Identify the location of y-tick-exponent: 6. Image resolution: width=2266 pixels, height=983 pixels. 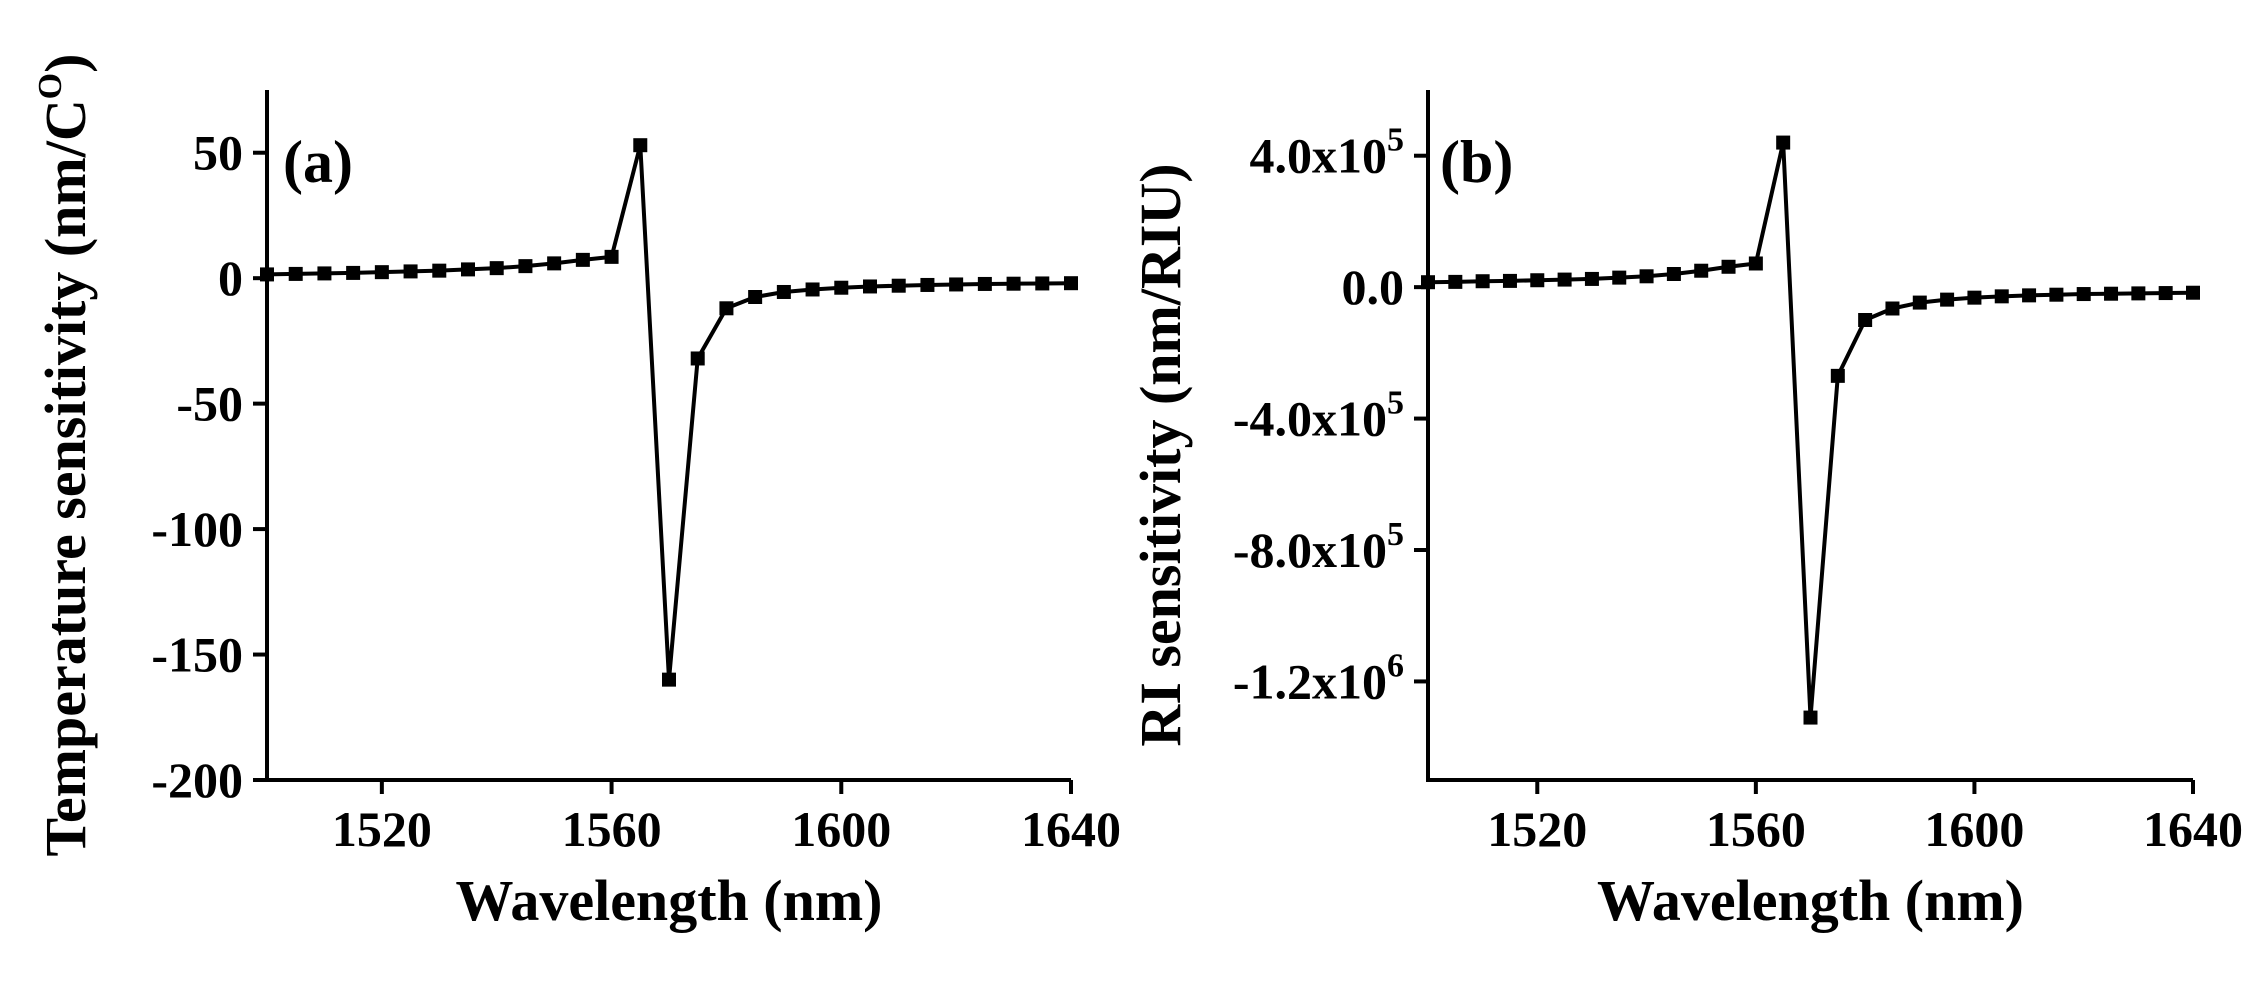
(1395, 665).